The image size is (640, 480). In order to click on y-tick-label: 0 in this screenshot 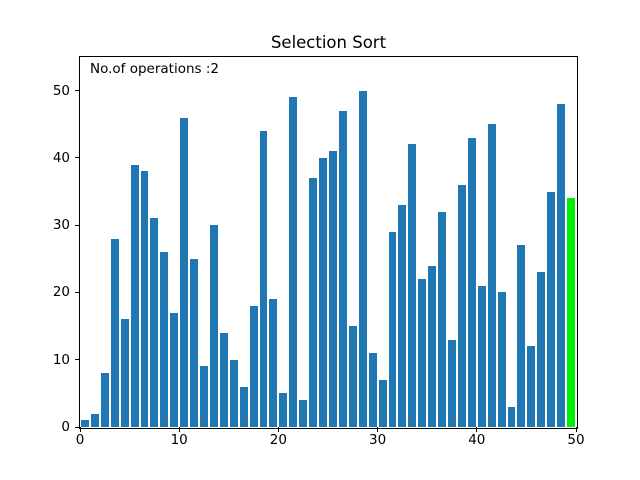, I will do `click(65, 427)`.